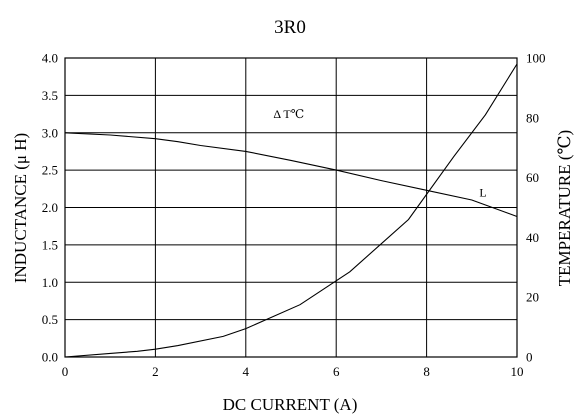 Image resolution: width=585 pixels, height=417 pixels. I want to click on y2-tick-label: 60, so click(532, 177).